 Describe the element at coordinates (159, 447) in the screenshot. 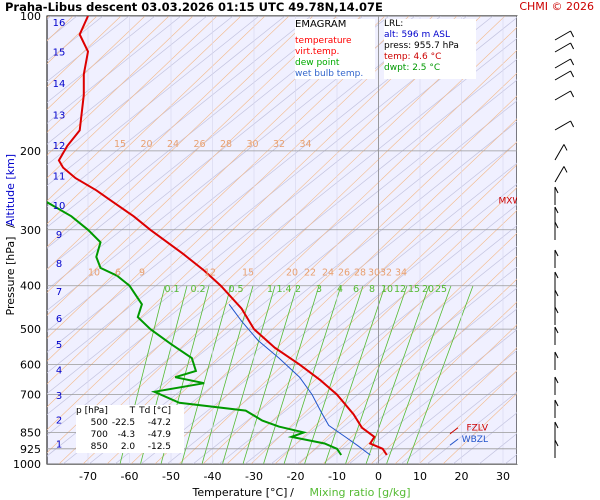

I see `cell-td: -12.5` at that location.